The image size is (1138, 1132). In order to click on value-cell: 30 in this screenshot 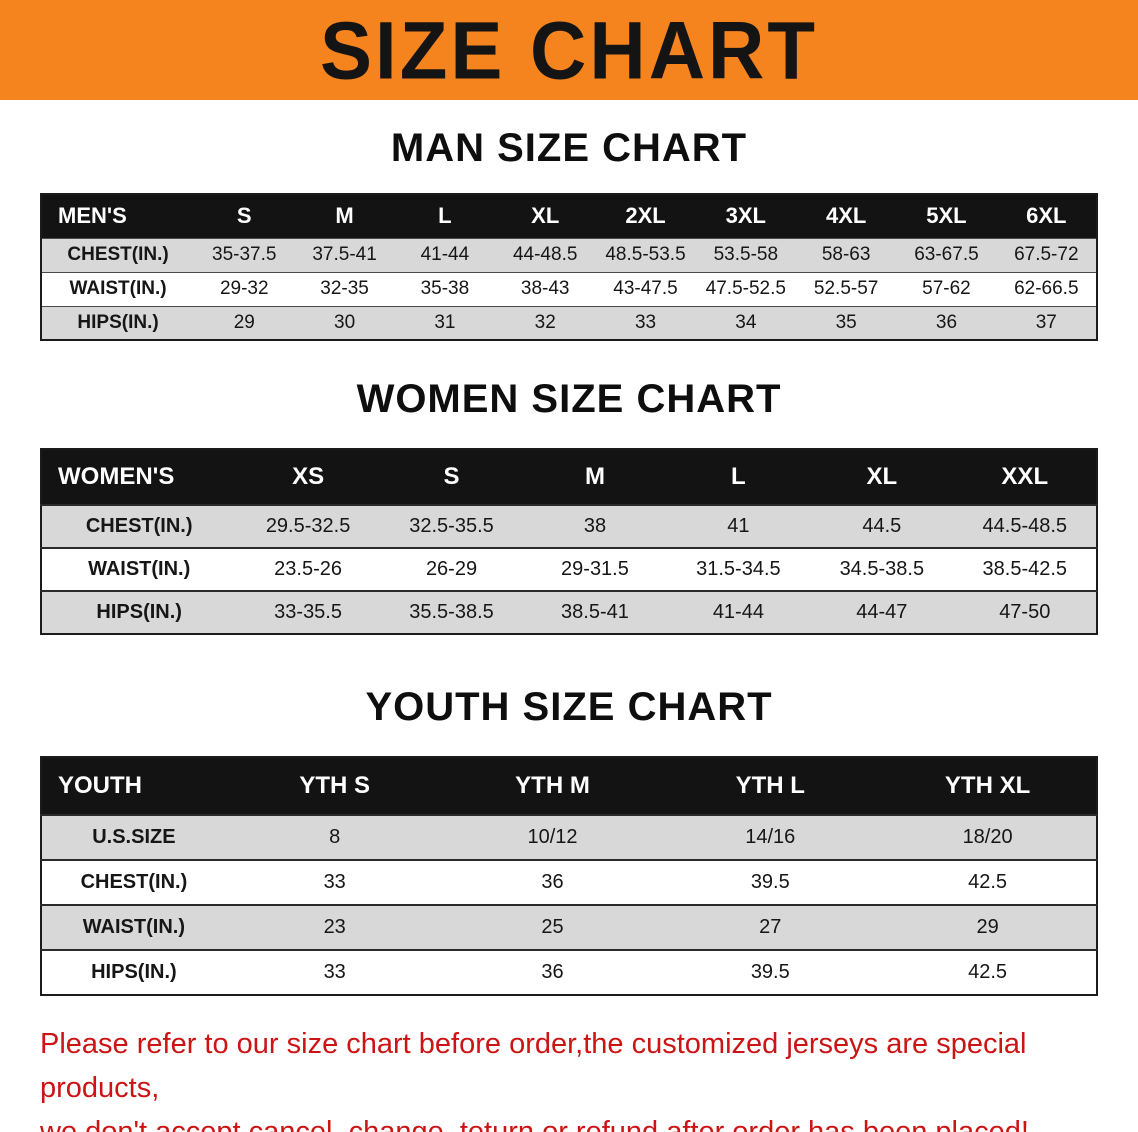, I will do `click(344, 322)`.